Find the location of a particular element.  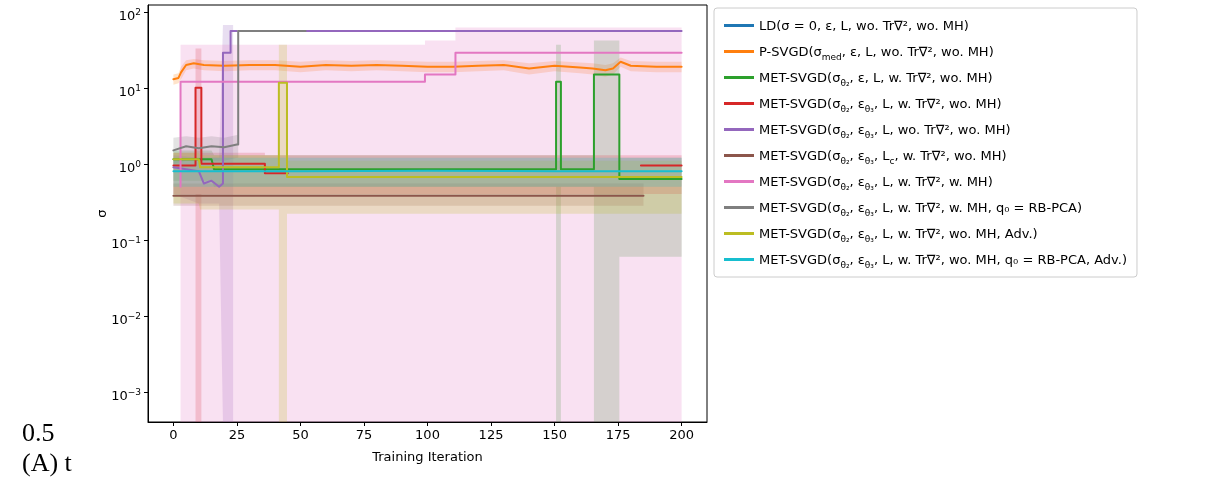

text: 0.5 is located at coordinates (38, 433).